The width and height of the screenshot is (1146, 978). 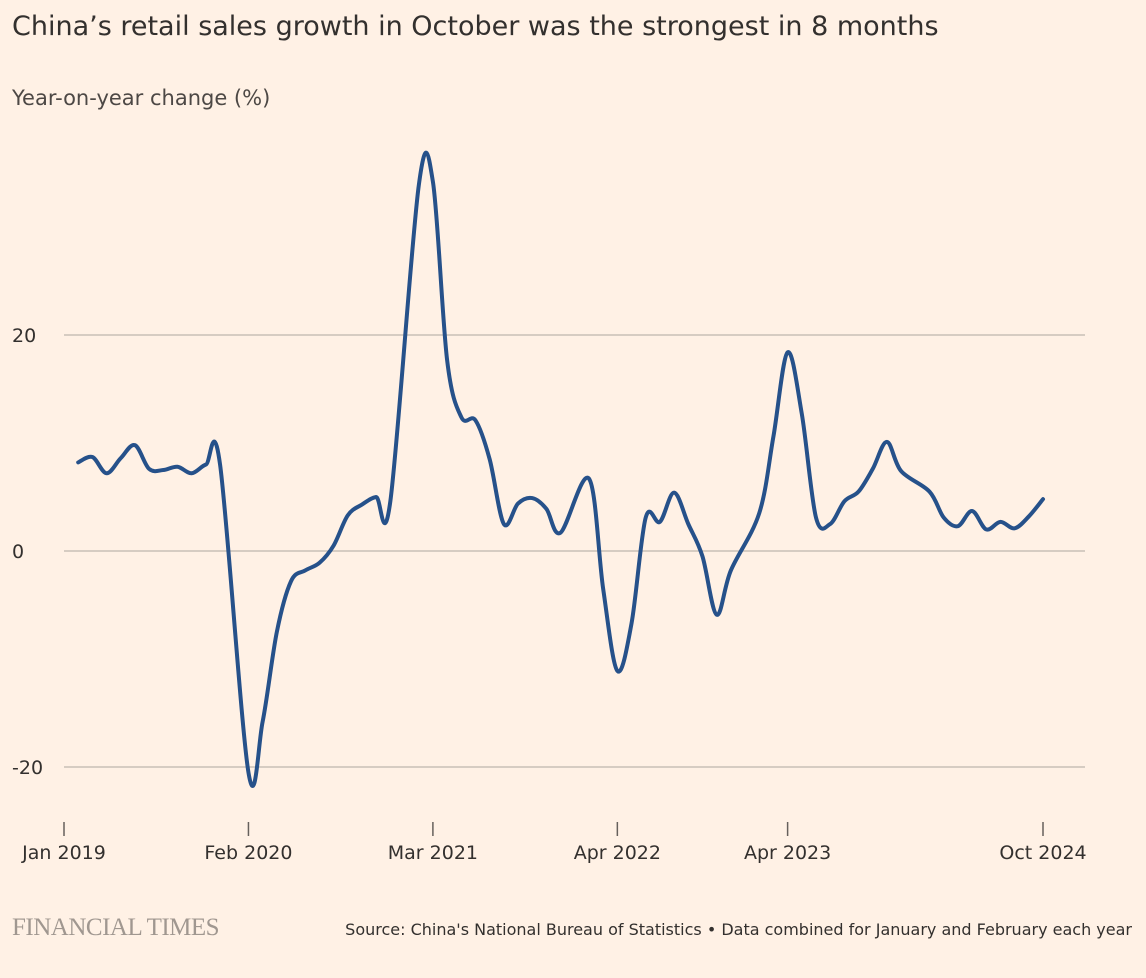 What do you see at coordinates (617, 853) in the screenshot?
I see `x-tick-label: Apr 2022` at bounding box center [617, 853].